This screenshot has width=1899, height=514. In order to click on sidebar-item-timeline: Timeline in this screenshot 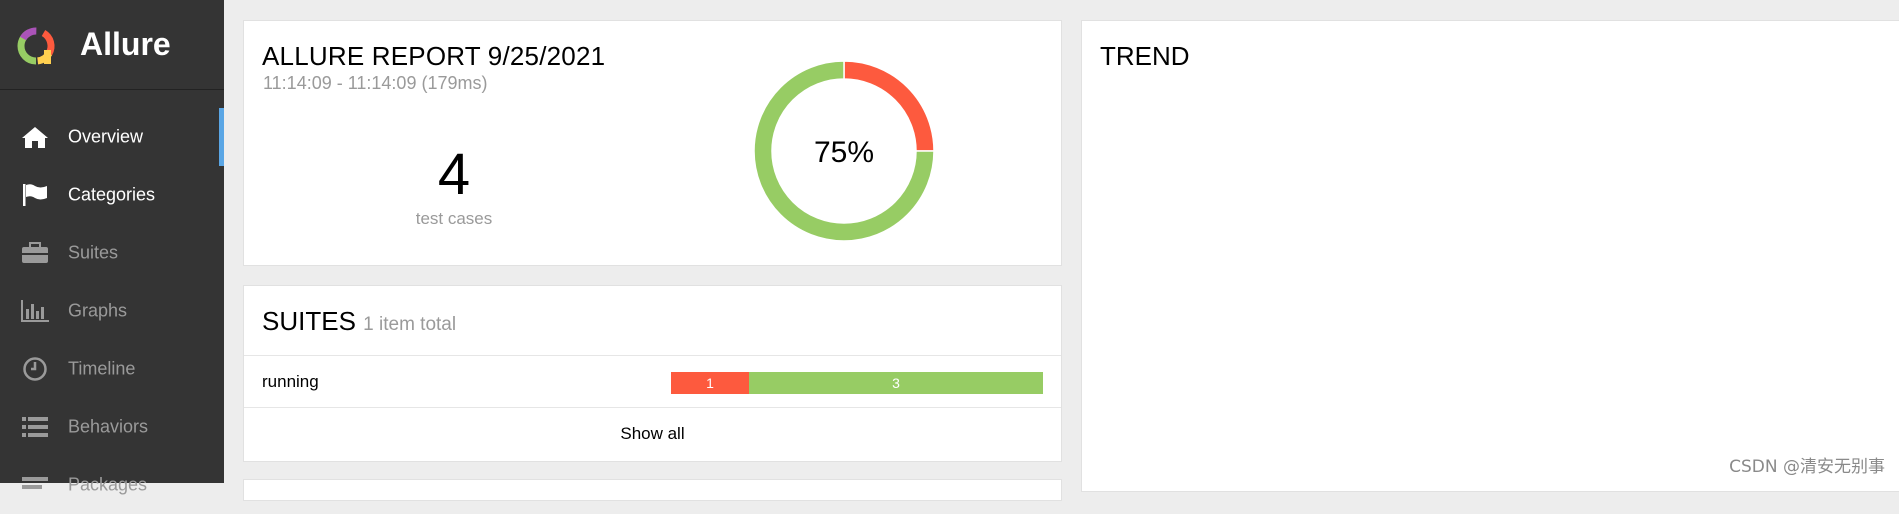, I will do `click(112, 369)`.